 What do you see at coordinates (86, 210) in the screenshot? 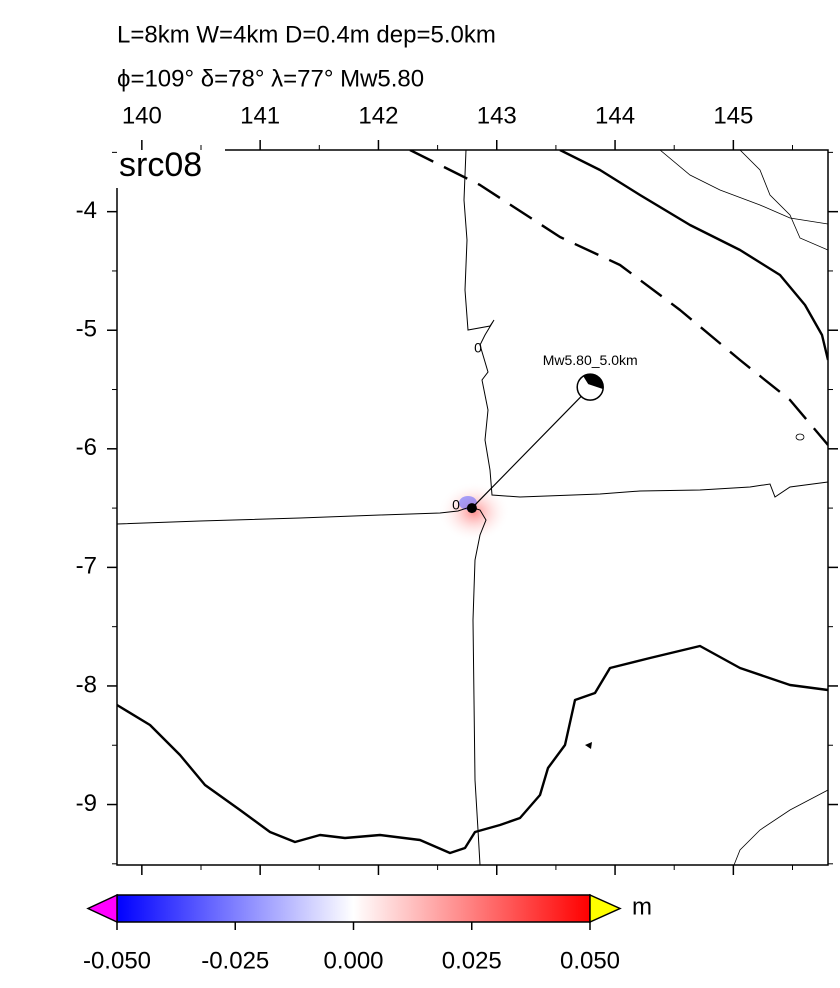
I see `y-tick-label: -4` at bounding box center [86, 210].